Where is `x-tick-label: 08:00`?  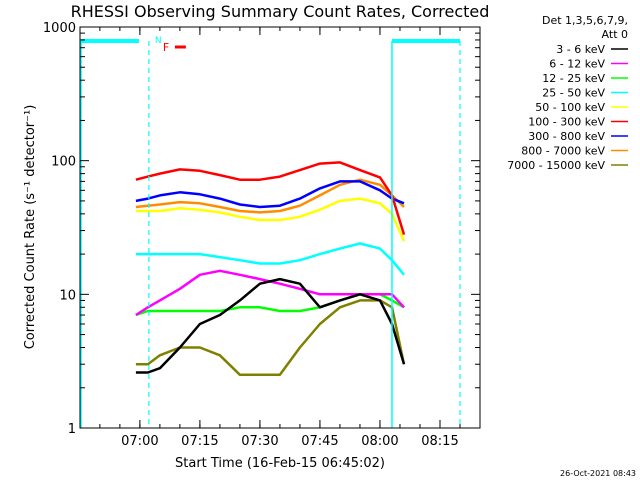 x-tick-label: 08:00 is located at coordinates (379, 441).